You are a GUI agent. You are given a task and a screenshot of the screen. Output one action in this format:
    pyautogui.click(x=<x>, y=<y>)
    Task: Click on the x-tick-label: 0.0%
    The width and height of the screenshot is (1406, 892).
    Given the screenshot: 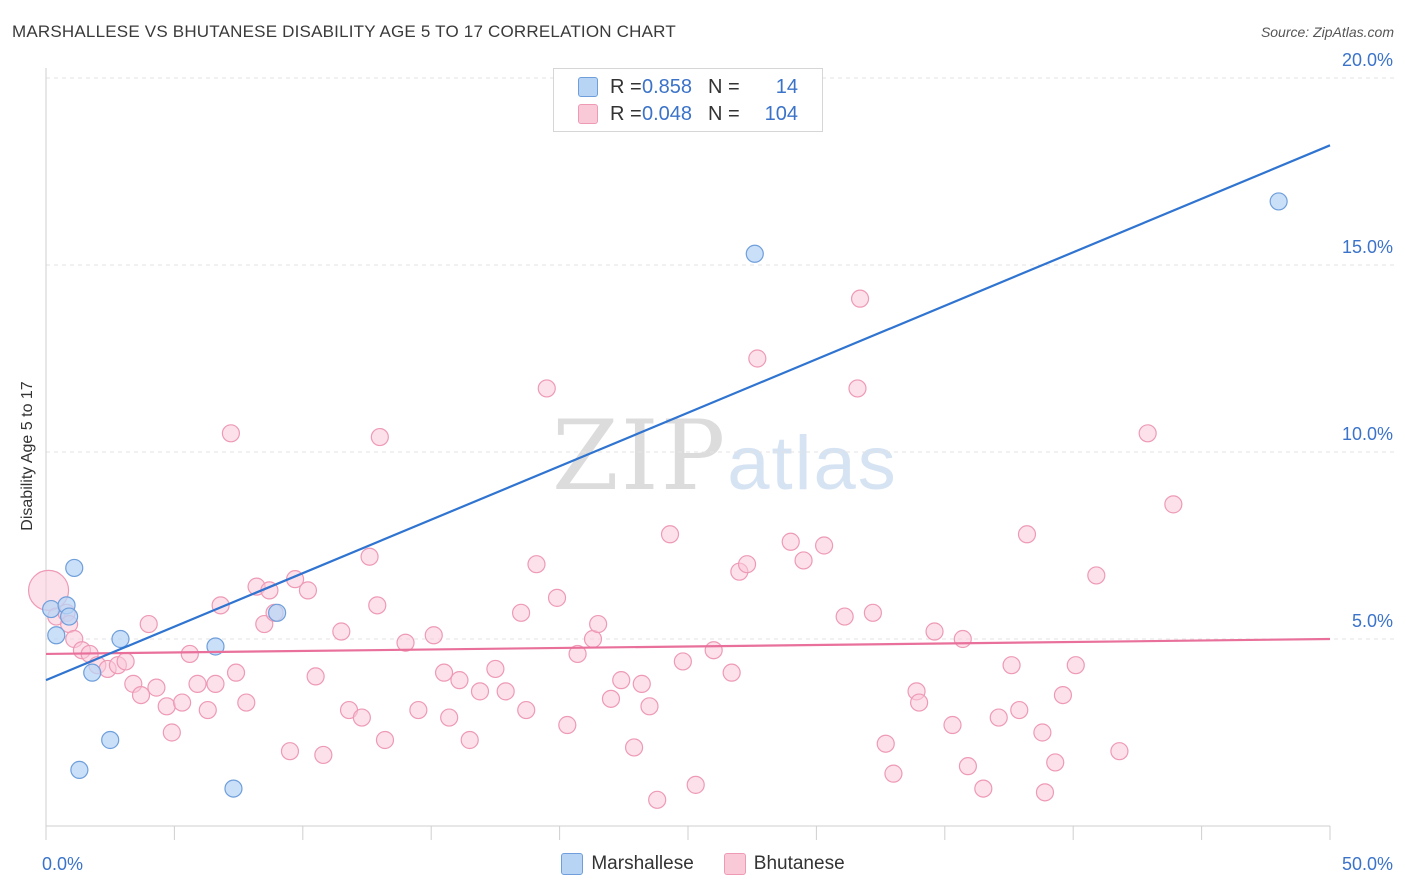 What is the action you would take?
    pyautogui.click(x=62, y=864)
    